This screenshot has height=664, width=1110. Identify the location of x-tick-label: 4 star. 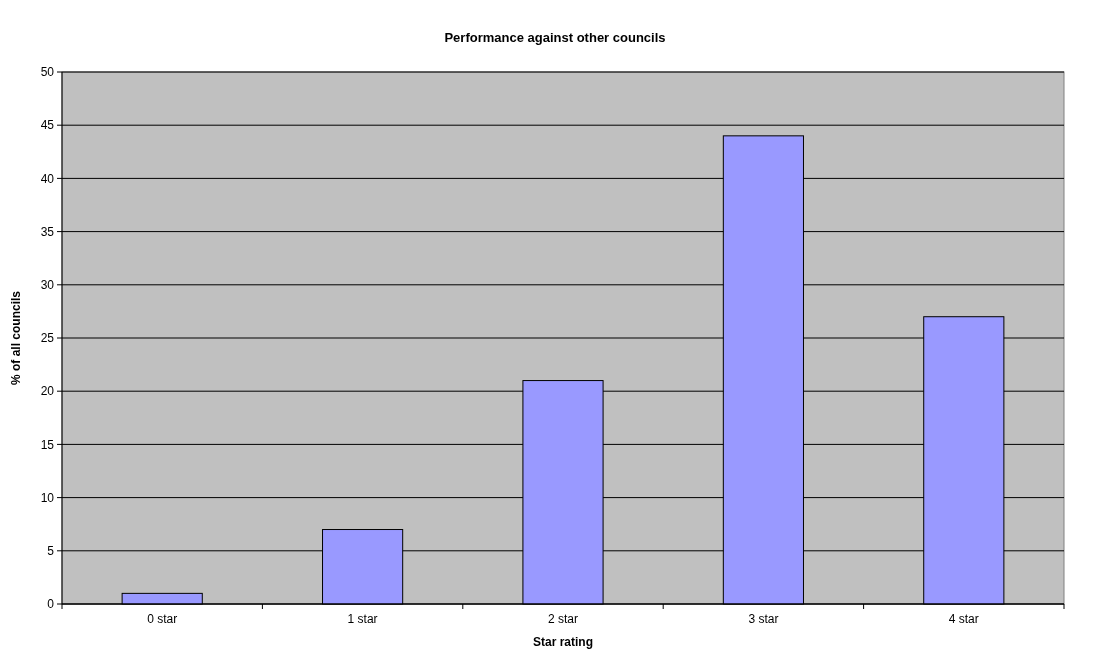
(963, 619).